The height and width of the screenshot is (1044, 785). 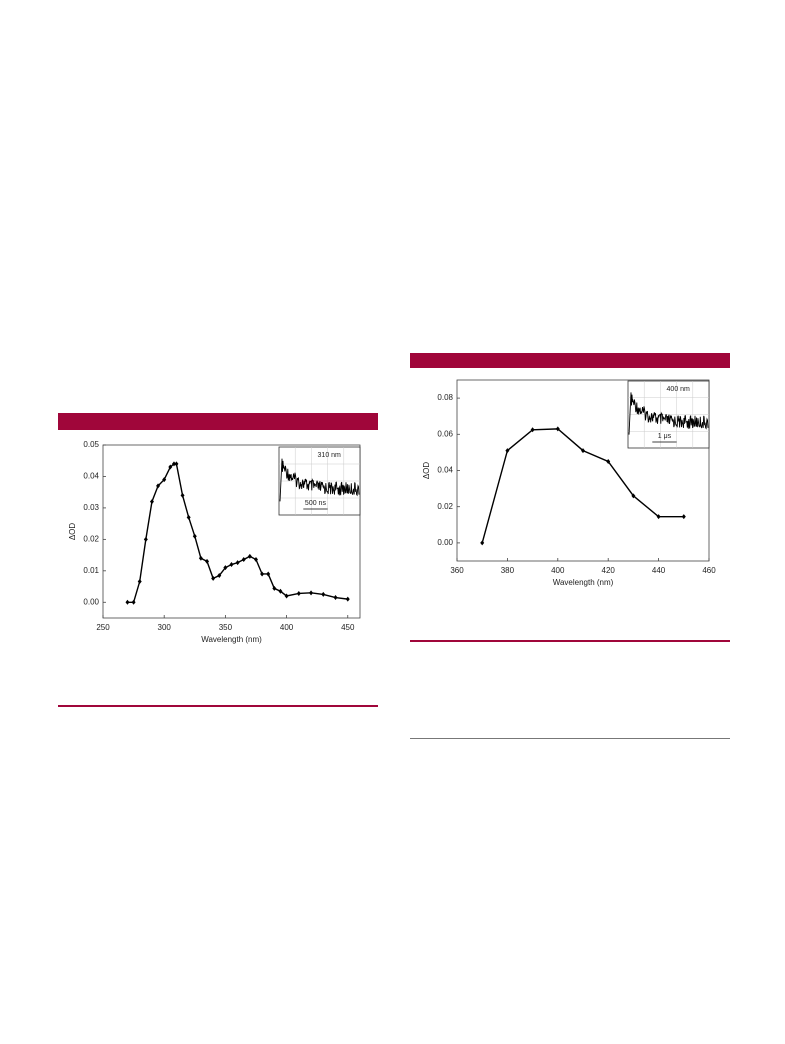 What do you see at coordinates (330, 455) in the screenshot?
I see `inset-label: 310 nm` at bounding box center [330, 455].